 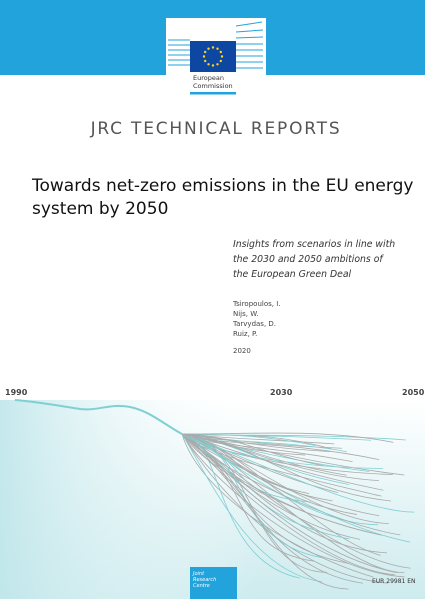 What do you see at coordinates (215, 392) in the screenshot?
I see `figure-labels: 1990 2030 2050` at bounding box center [215, 392].